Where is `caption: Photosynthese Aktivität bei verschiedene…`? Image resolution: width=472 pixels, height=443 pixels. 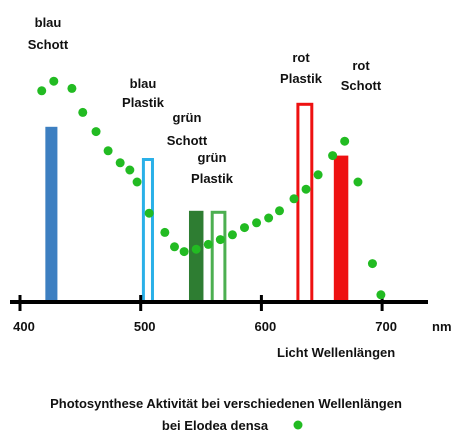 caption: Photosynthese Aktivität bei verschiedene… is located at coordinates (226, 414).